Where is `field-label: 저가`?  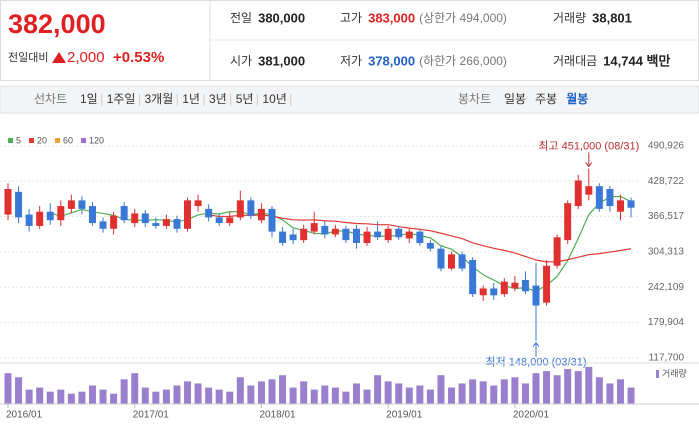 field-label: 저가 is located at coordinates (351, 61).